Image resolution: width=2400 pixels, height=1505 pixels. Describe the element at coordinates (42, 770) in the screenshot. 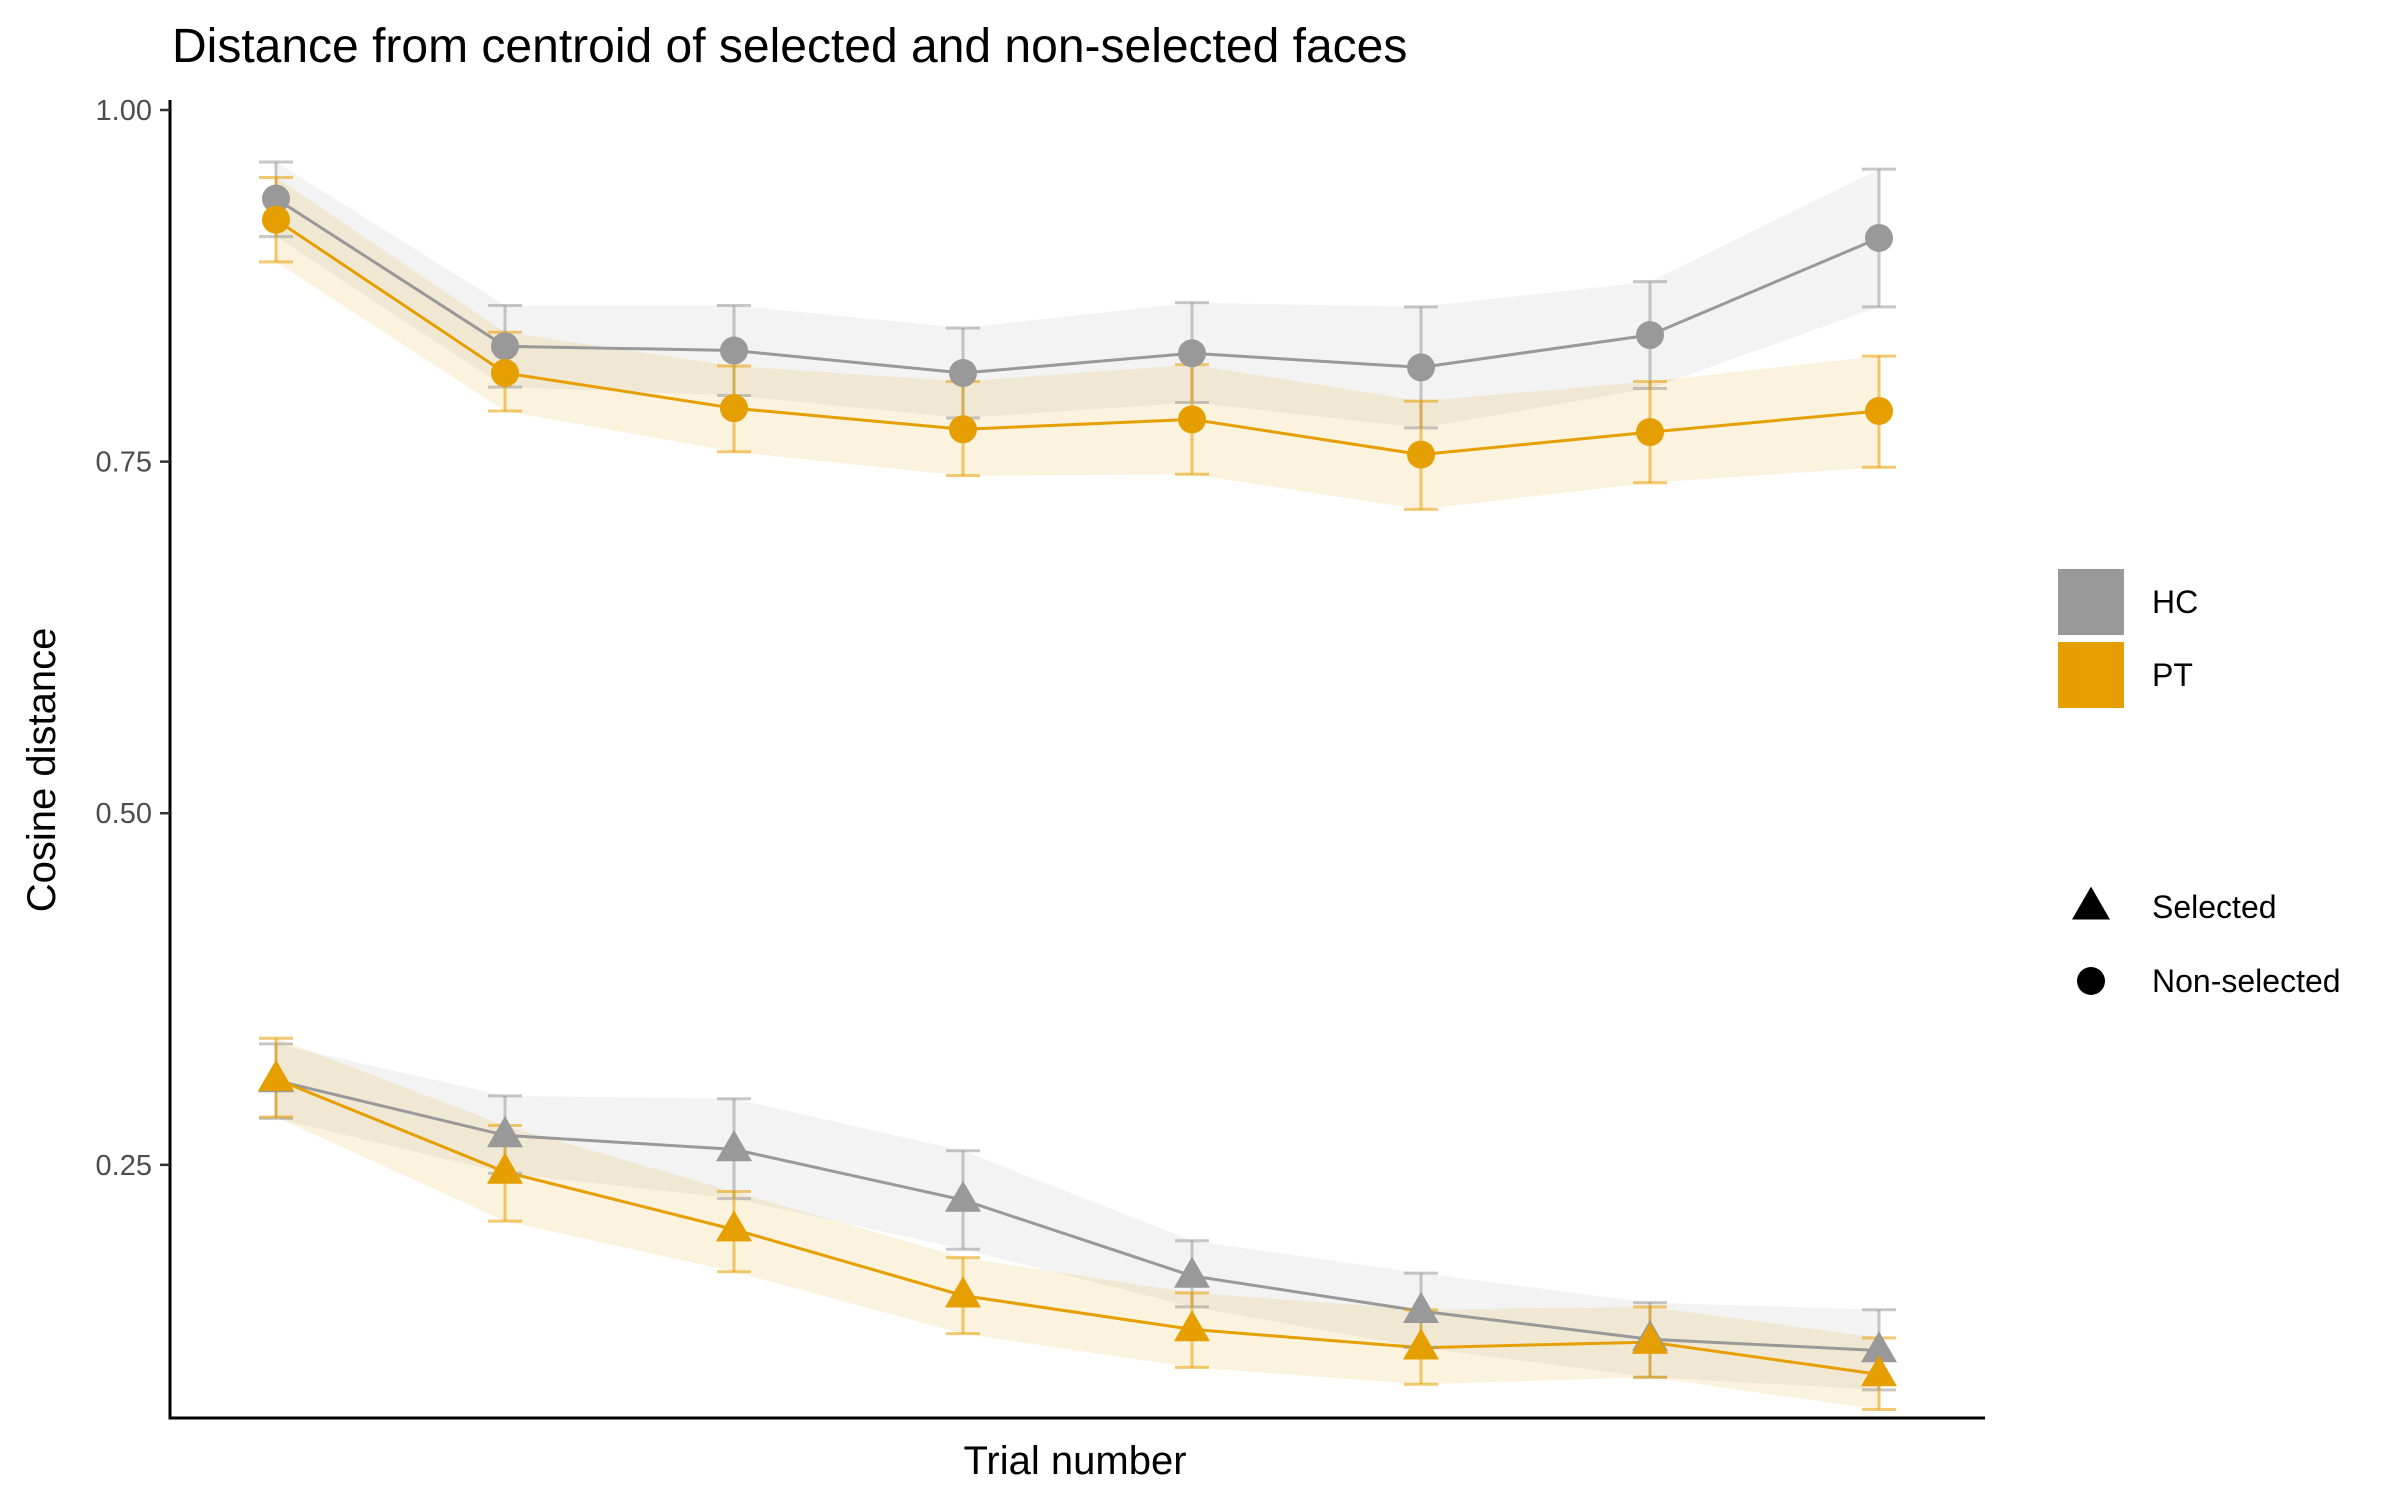

I see `y-axis-title: Cosine distance` at that location.